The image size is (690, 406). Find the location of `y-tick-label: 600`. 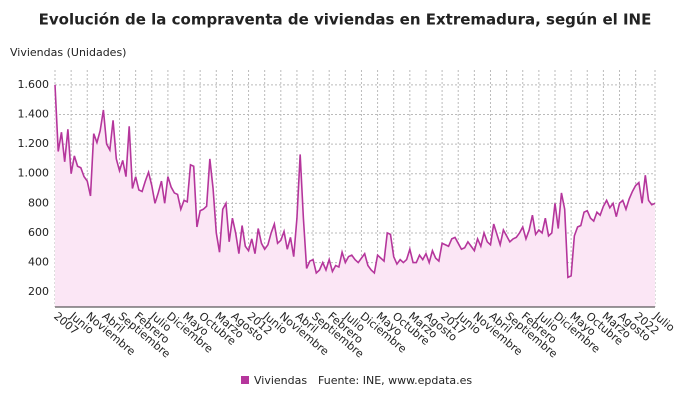

y-tick-label: 600 is located at coordinates (38, 232).